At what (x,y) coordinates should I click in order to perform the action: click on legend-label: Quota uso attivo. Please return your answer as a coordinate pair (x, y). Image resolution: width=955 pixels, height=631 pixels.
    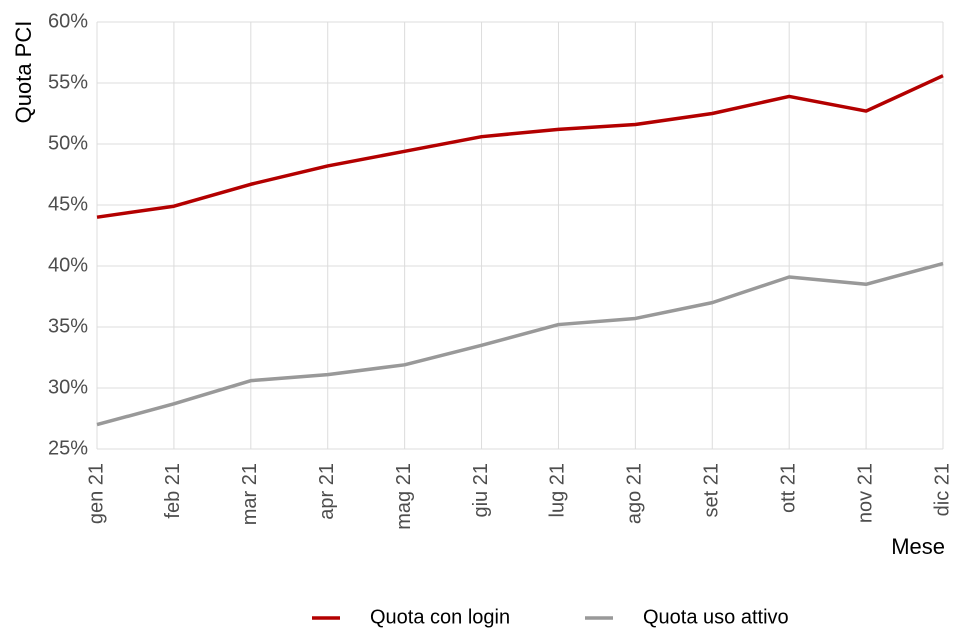
    Looking at the image, I should click on (716, 617).